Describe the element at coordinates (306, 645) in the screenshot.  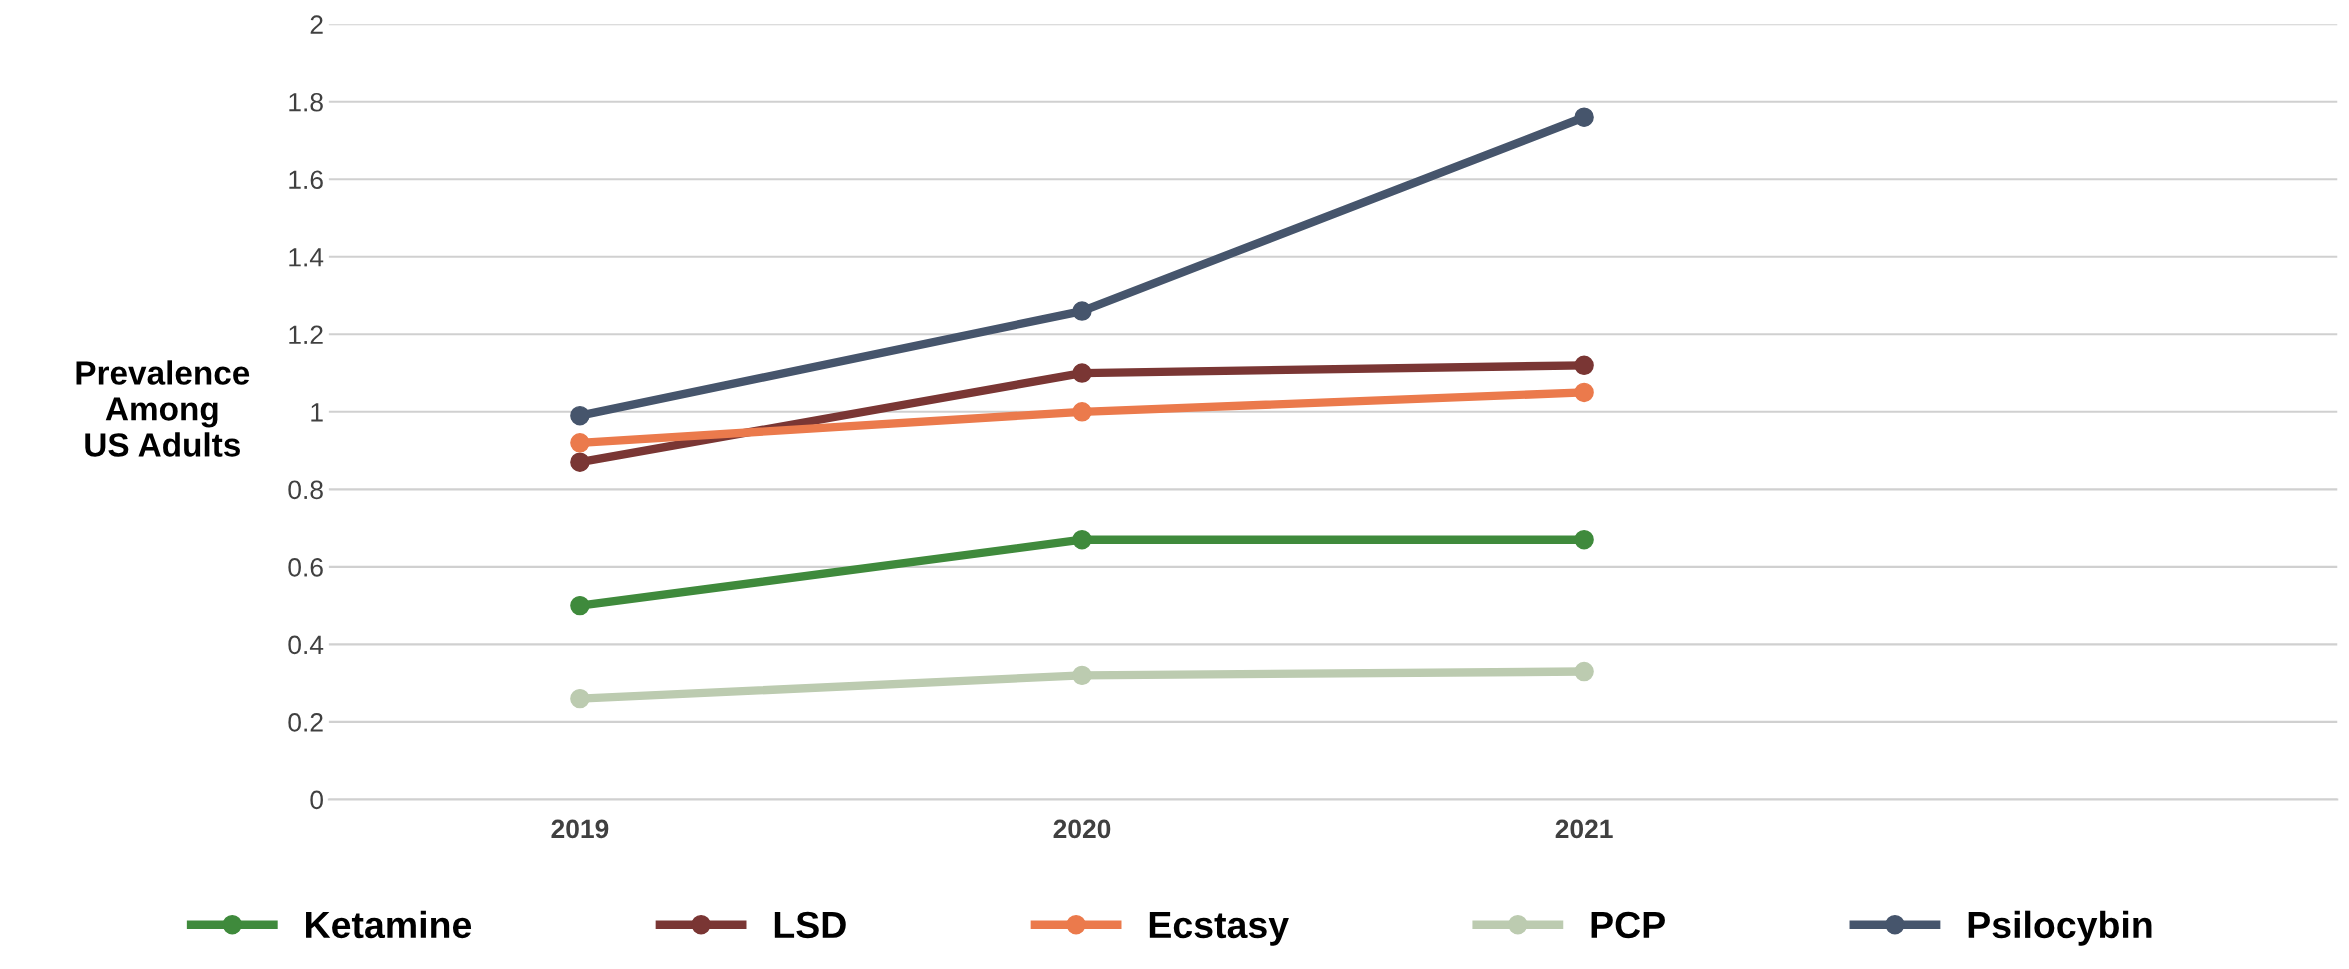
I see `y-tick-label: 0.4` at that location.